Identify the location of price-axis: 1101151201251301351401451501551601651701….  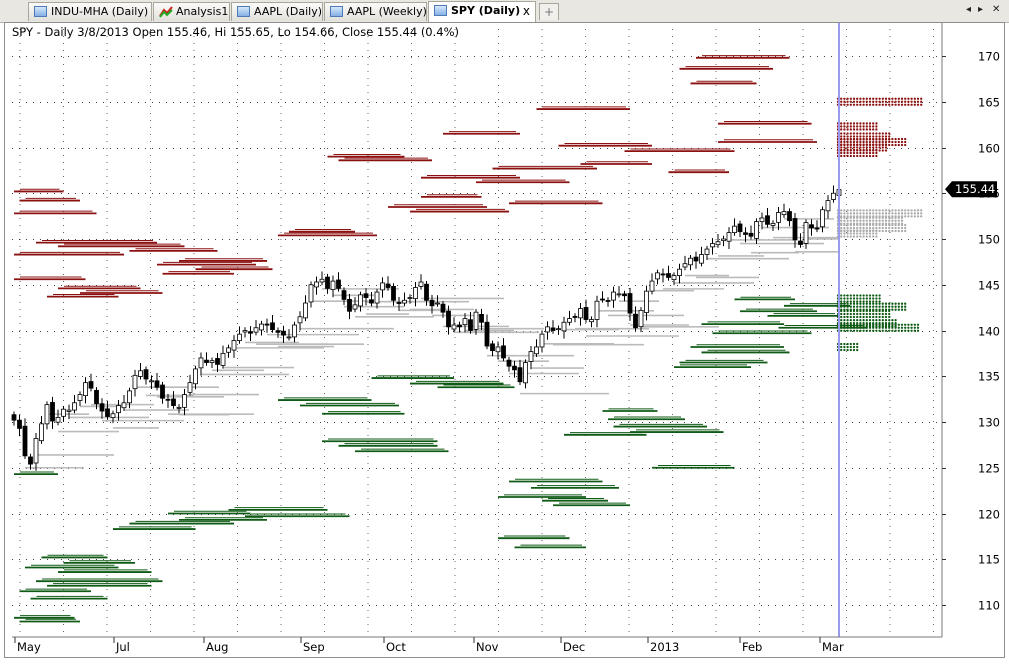
(970, 329).